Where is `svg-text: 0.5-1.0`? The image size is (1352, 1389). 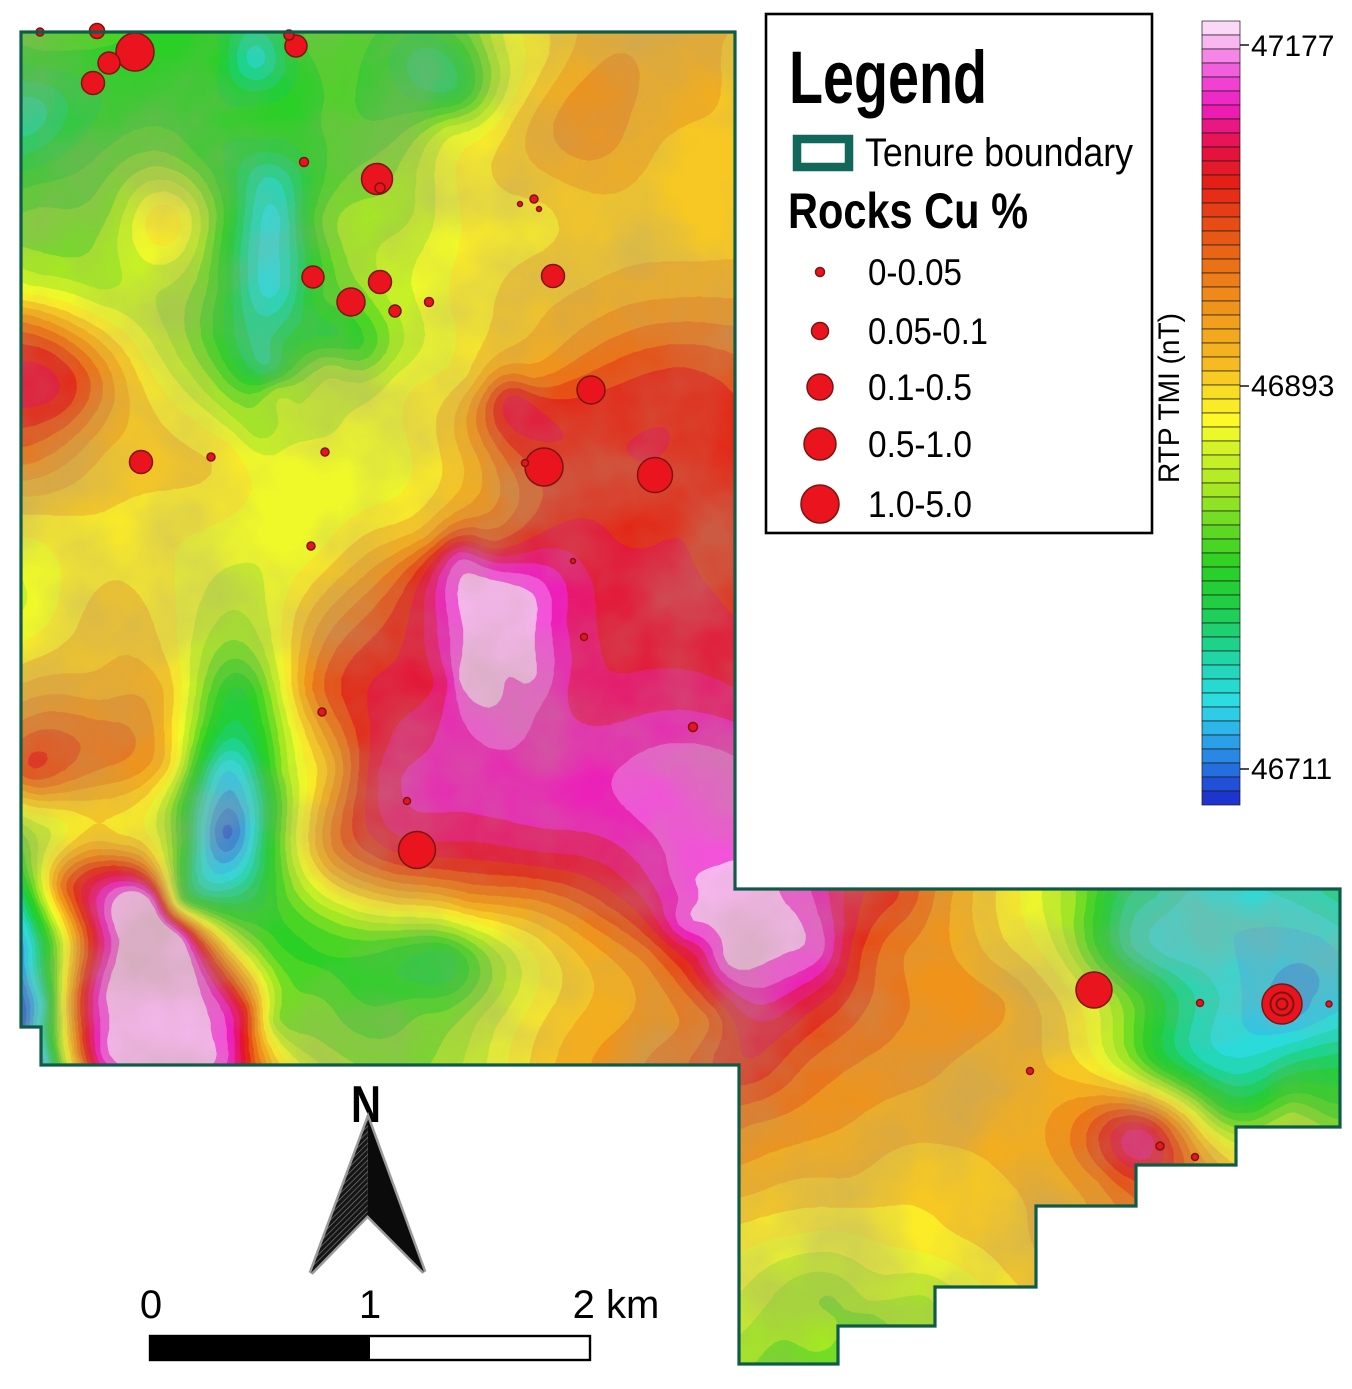 svg-text: 0.5-1.0 is located at coordinates (920, 444).